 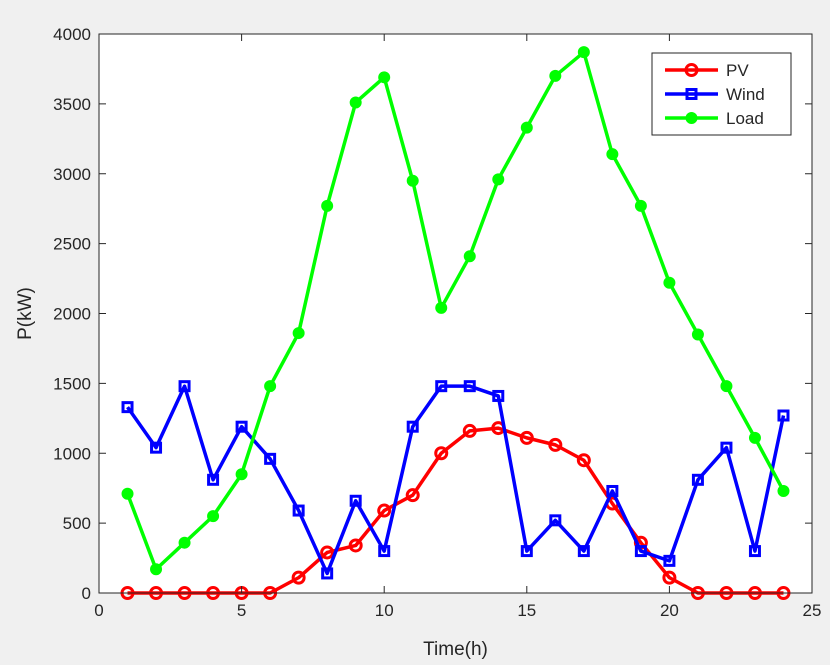 What do you see at coordinates (72, 314) in the screenshot?
I see `y-tick-label: 2000` at bounding box center [72, 314].